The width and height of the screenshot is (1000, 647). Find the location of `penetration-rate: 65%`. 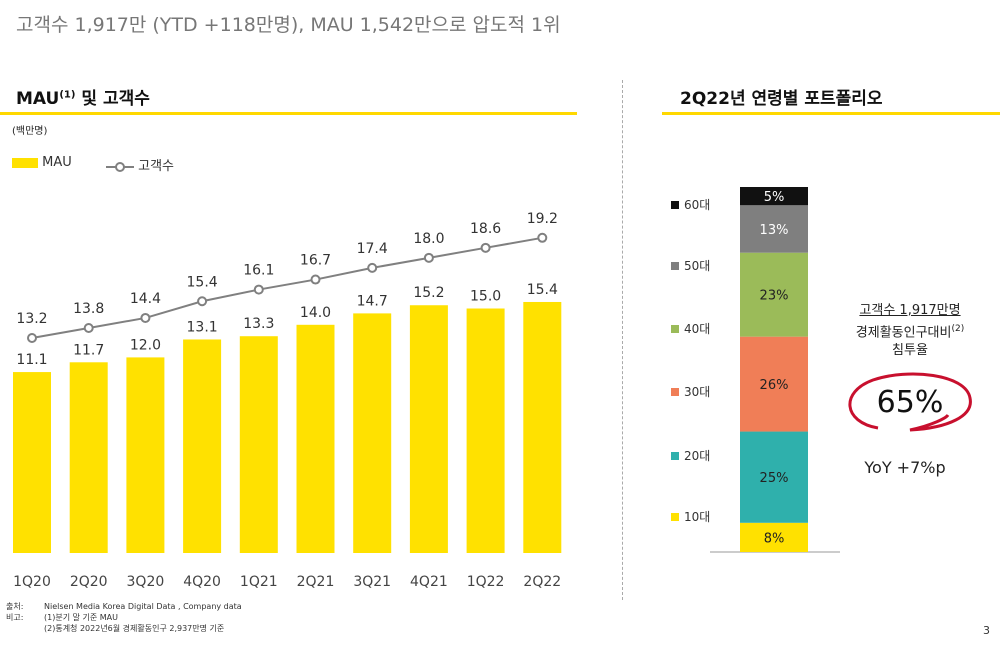

penetration-rate: 65% is located at coordinates (910, 402).